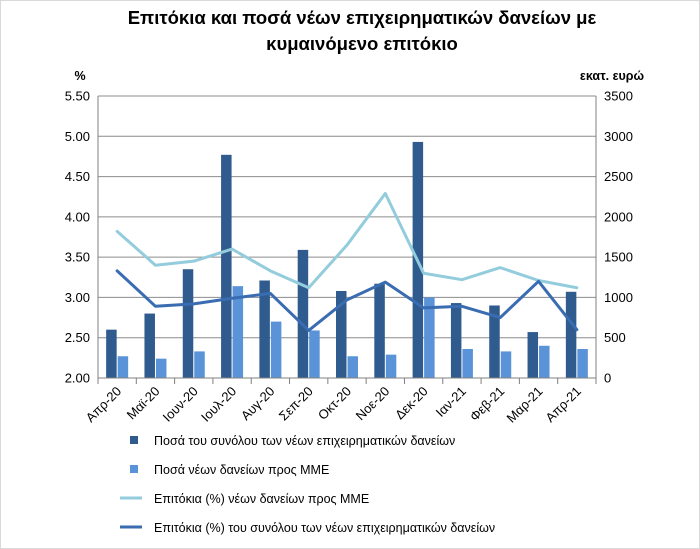 Image resolution: width=700 pixels, height=549 pixels. Describe the element at coordinates (241, 470) in the screenshot. I see `legend-label: Ποσά νέων δανείων προς ΜΜΕ` at that location.